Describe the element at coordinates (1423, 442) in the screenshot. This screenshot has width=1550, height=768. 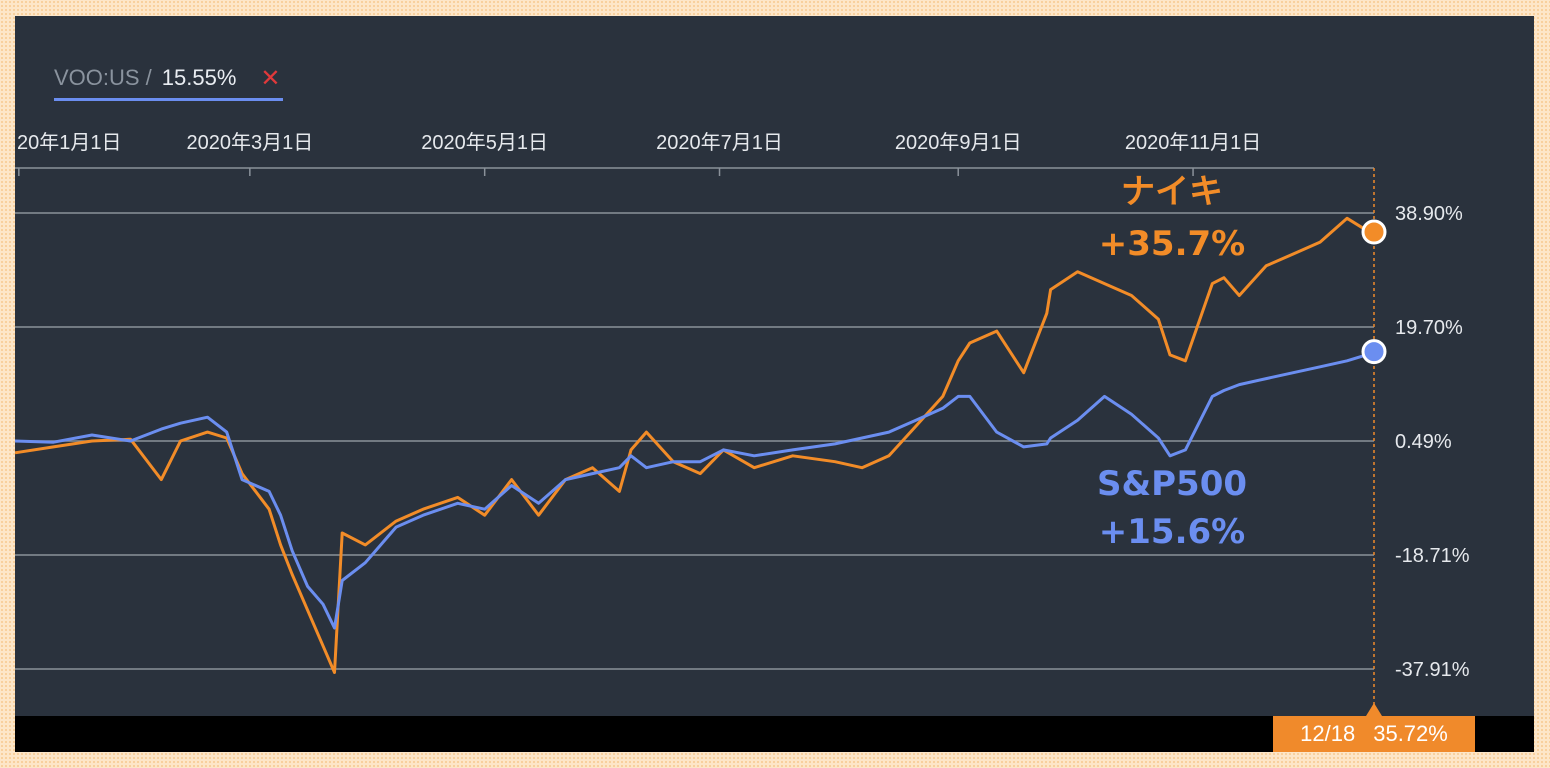
I see `y-tick-label: 0.49%` at that location.